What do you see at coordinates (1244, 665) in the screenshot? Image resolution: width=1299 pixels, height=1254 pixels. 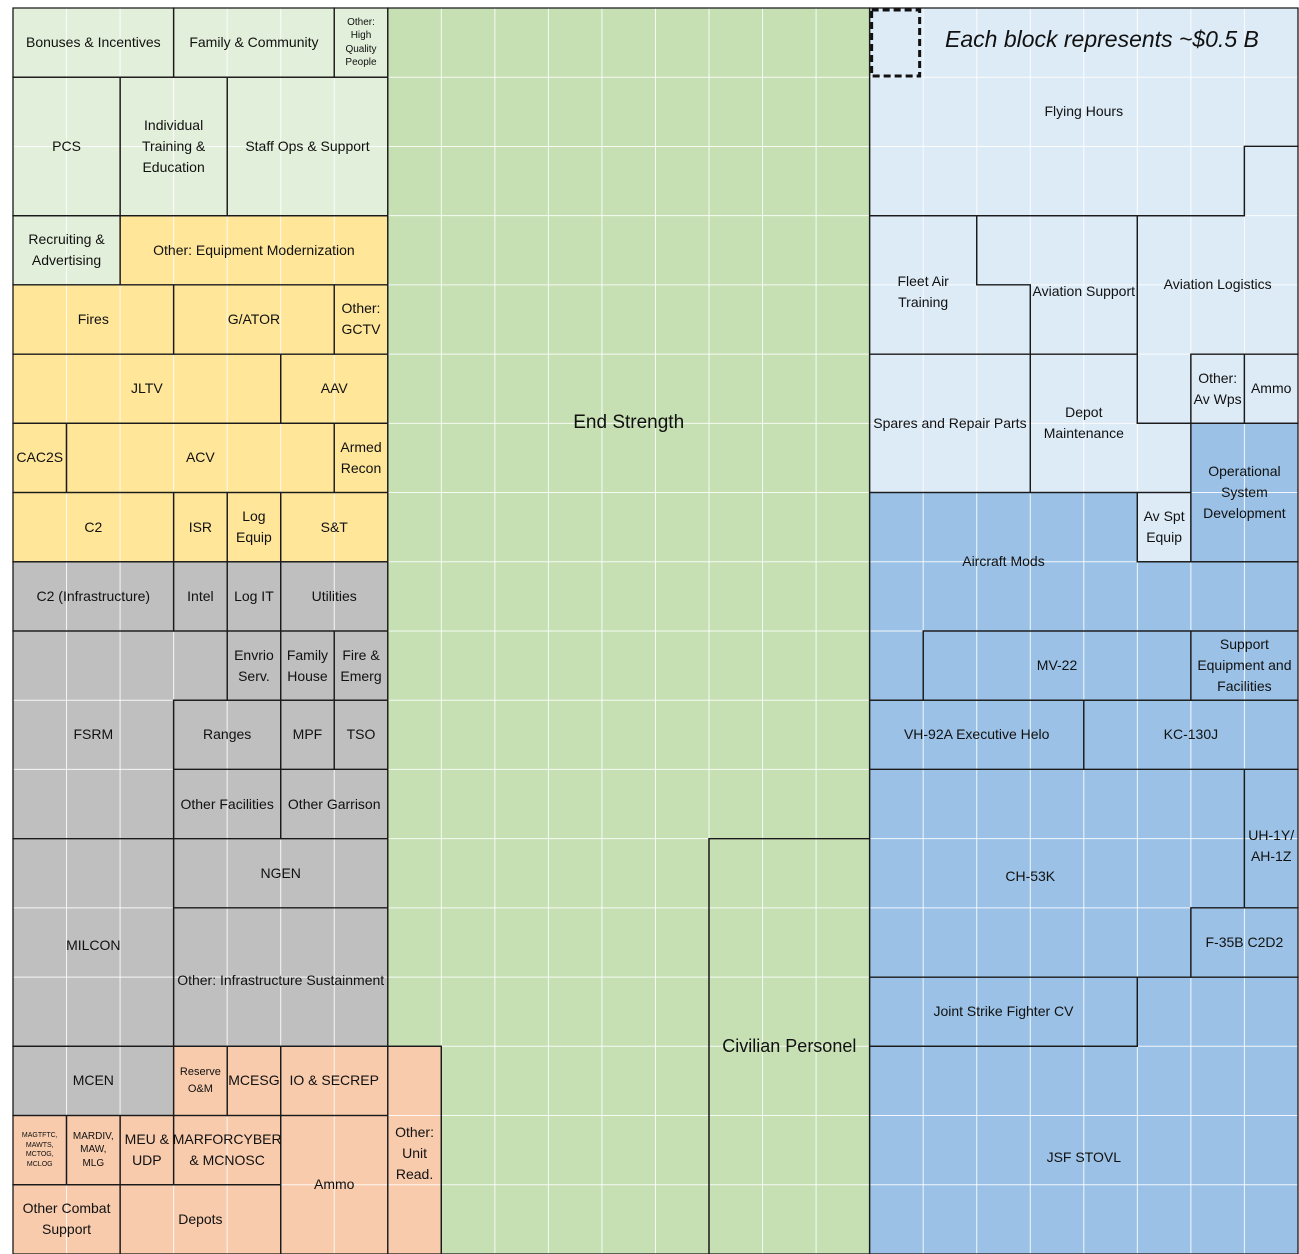 I see `block-label: Support Equipment and Facilities` at bounding box center [1244, 665].